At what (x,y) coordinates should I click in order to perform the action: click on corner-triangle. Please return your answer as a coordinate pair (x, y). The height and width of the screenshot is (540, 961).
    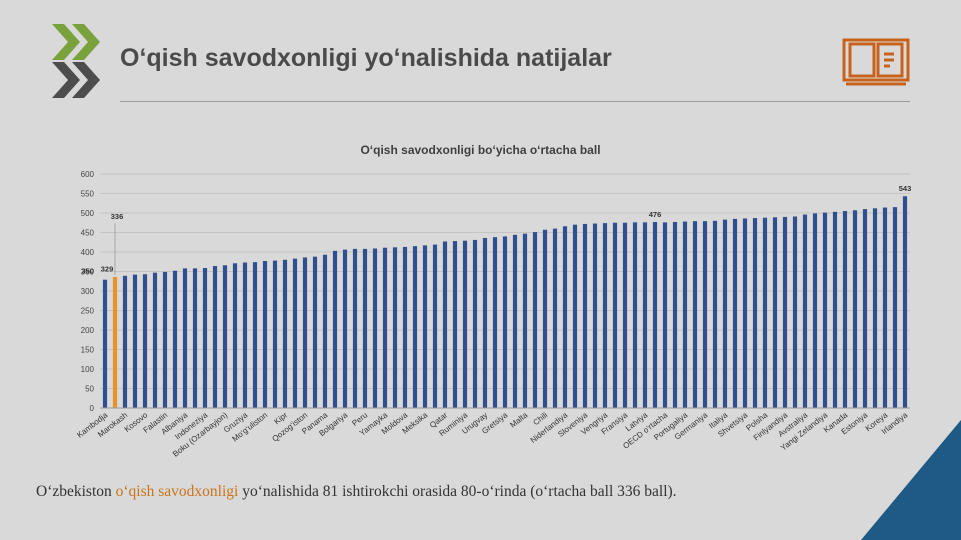
    Looking at the image, I should click on (911, 480).